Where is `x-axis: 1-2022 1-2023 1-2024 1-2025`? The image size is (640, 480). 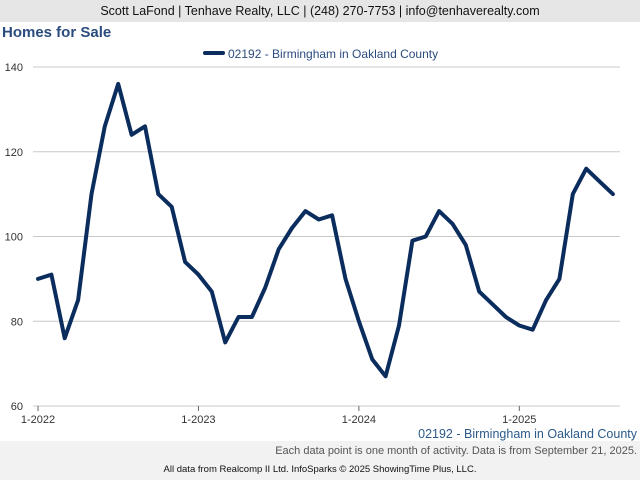
x-axis: 1-2022 1-2023 1-2024 1-2025 is located at coordinates (278, 416).